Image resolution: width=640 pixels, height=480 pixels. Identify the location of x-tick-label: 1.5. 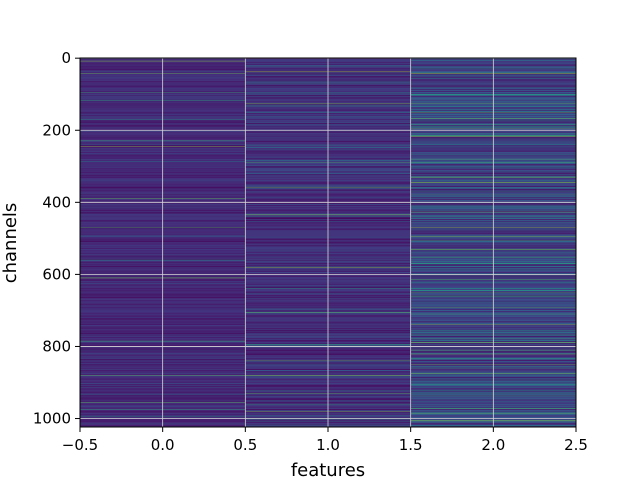
(411, 445).